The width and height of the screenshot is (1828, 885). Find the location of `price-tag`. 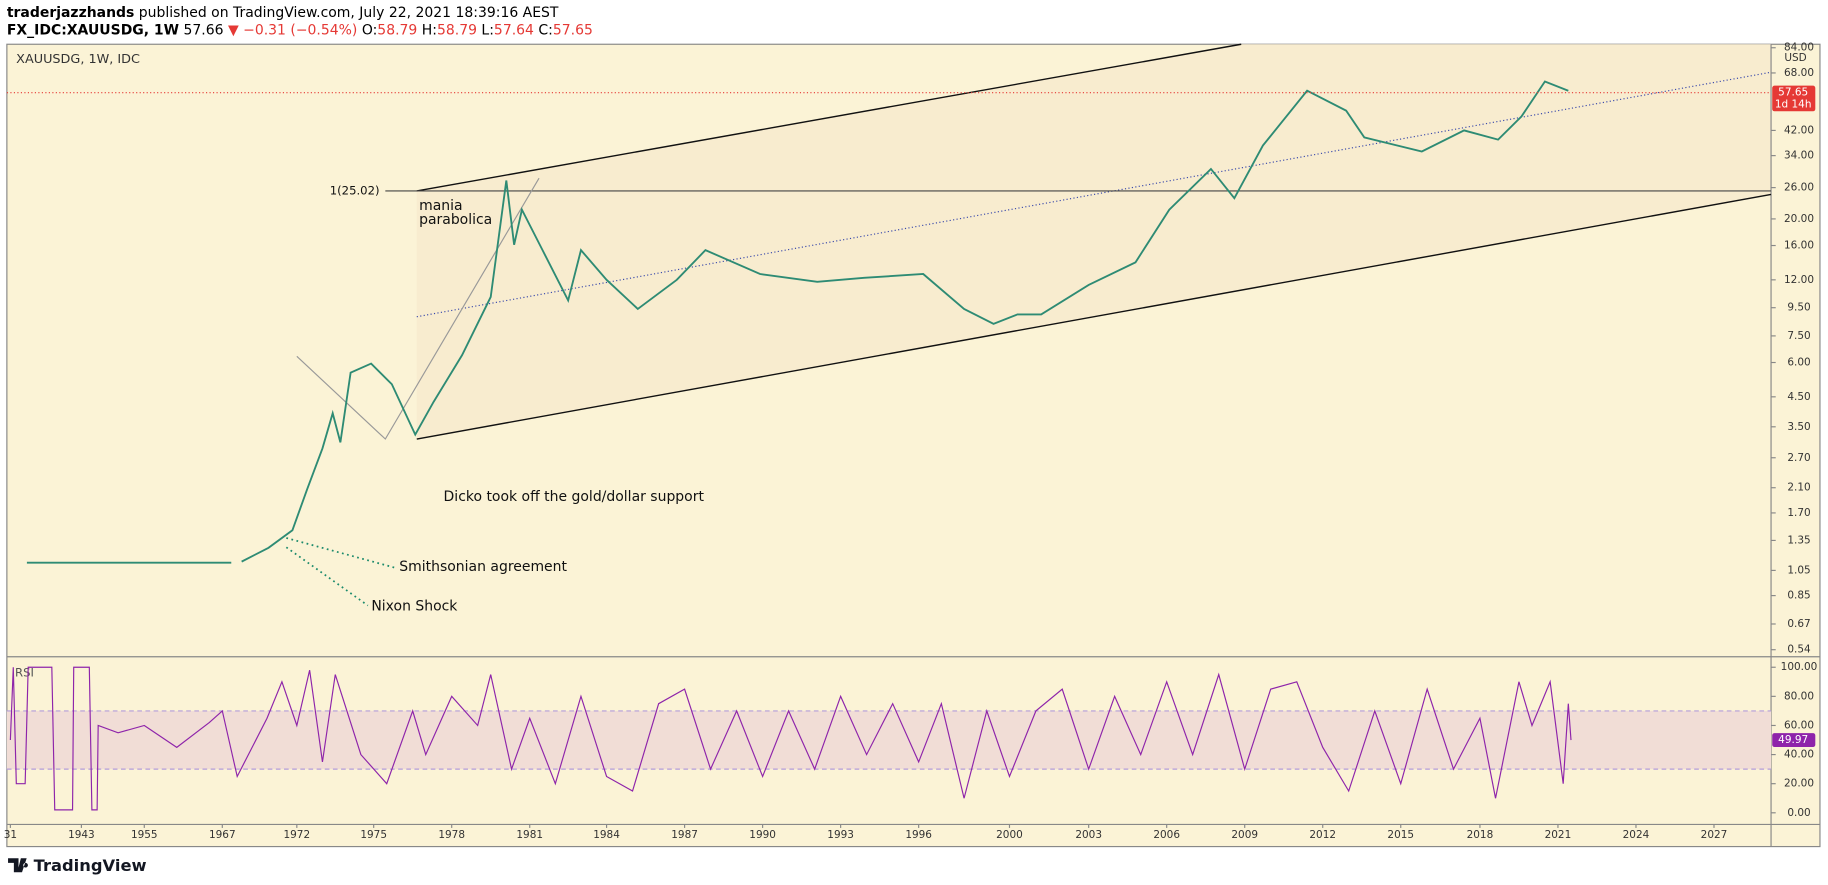

price-tag is located at coordinates (1794, 98).